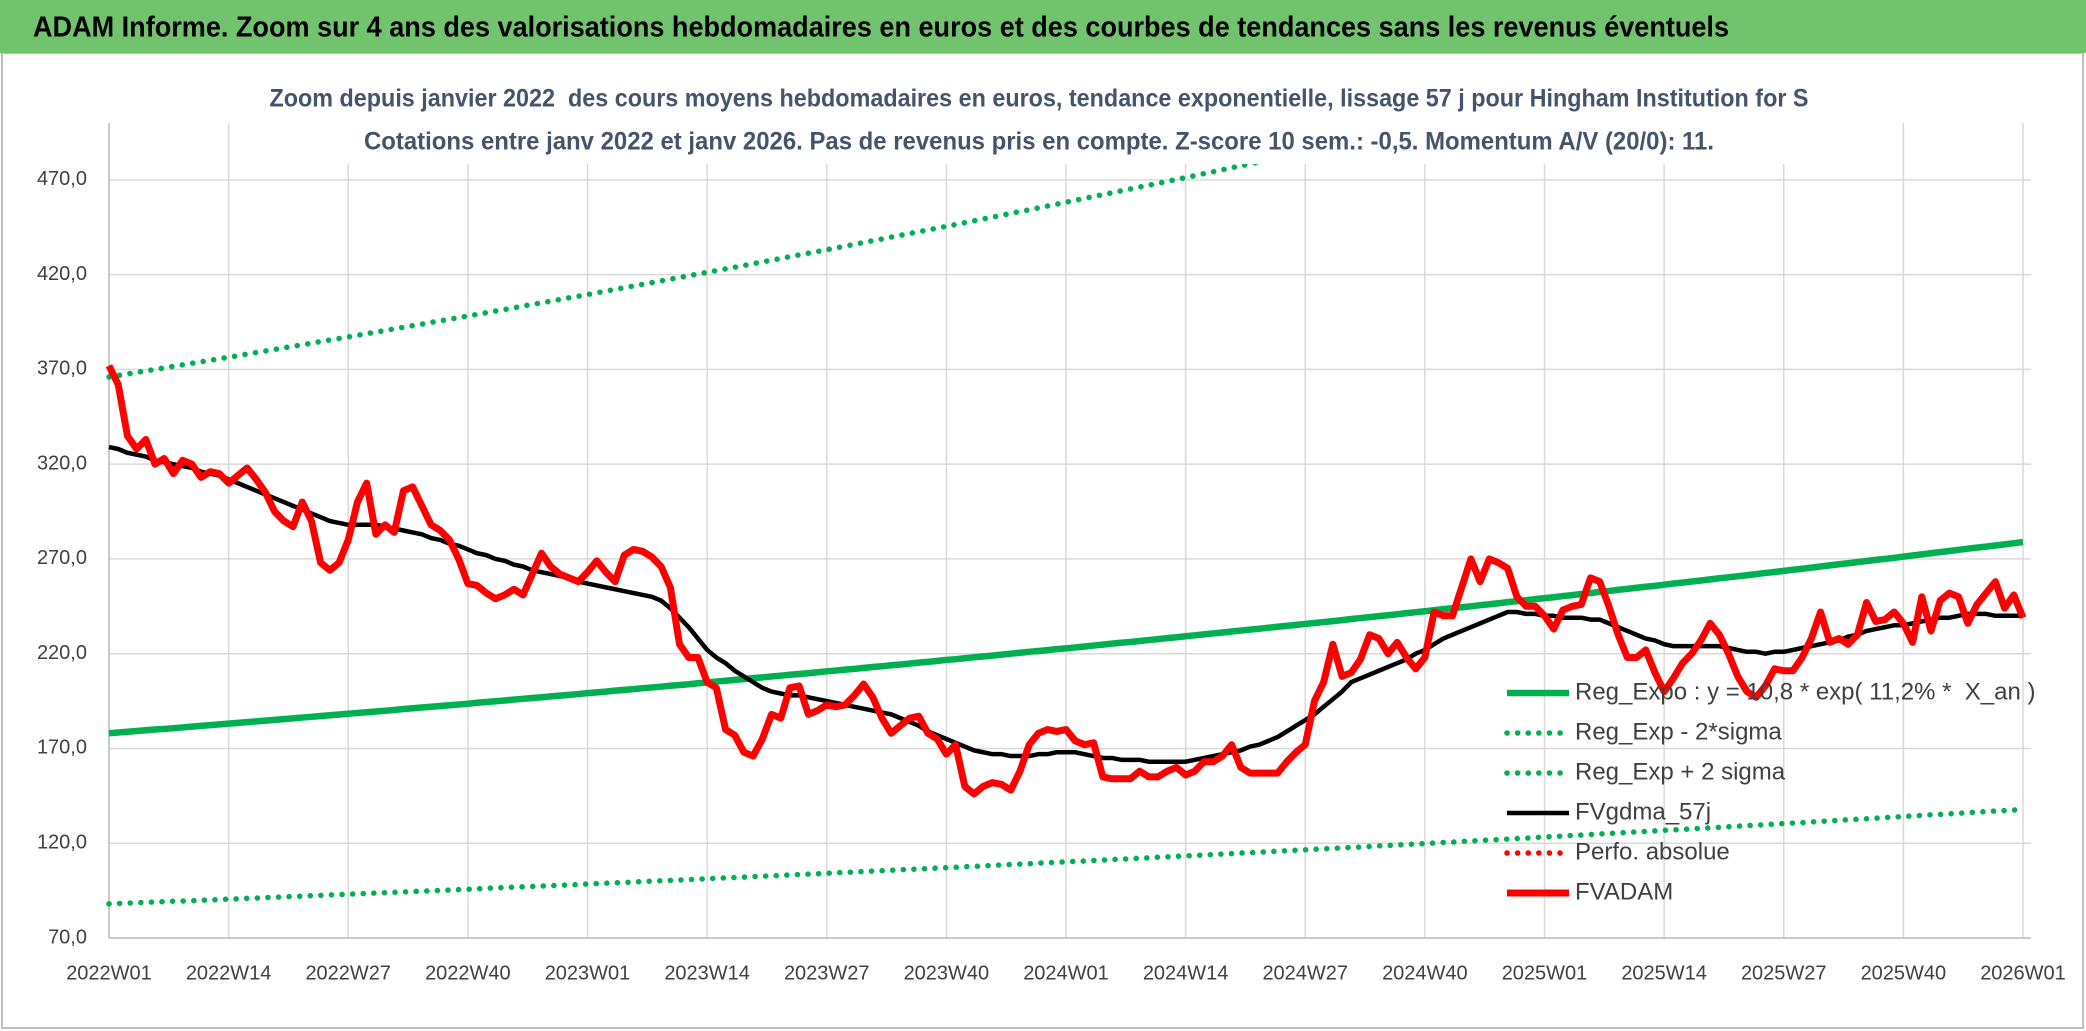  I want to click on series-line, so click(1066, 856).